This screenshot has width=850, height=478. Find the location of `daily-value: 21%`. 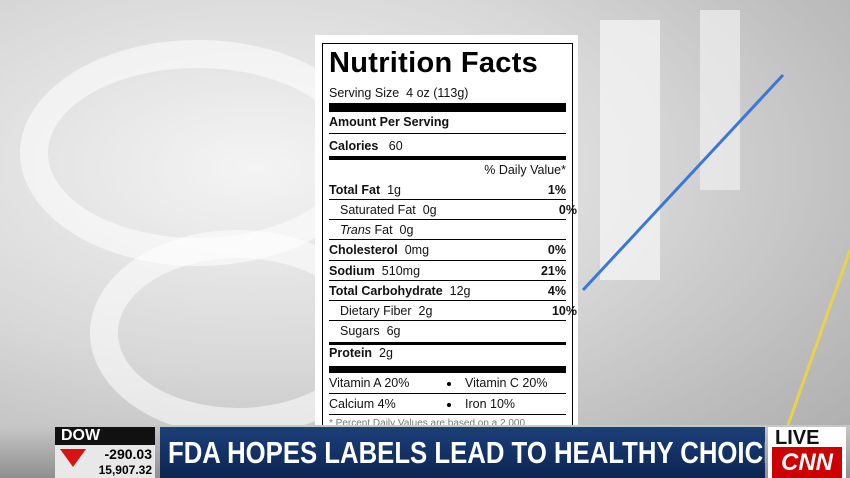

daily-value: 21% is located at coordinates (553, 271).